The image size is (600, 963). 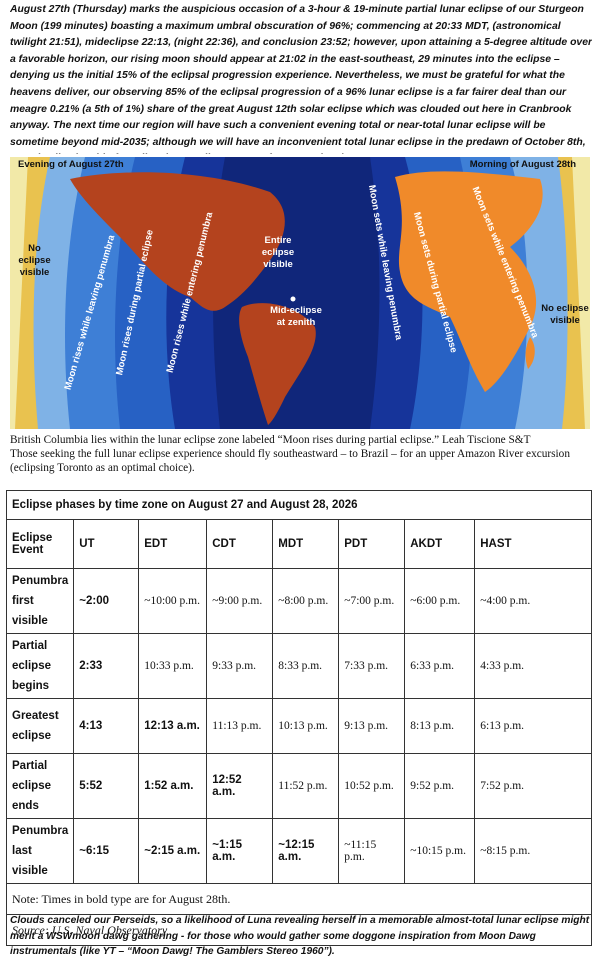 I want to click on cell: 2:33, so click(x=106, y=666).